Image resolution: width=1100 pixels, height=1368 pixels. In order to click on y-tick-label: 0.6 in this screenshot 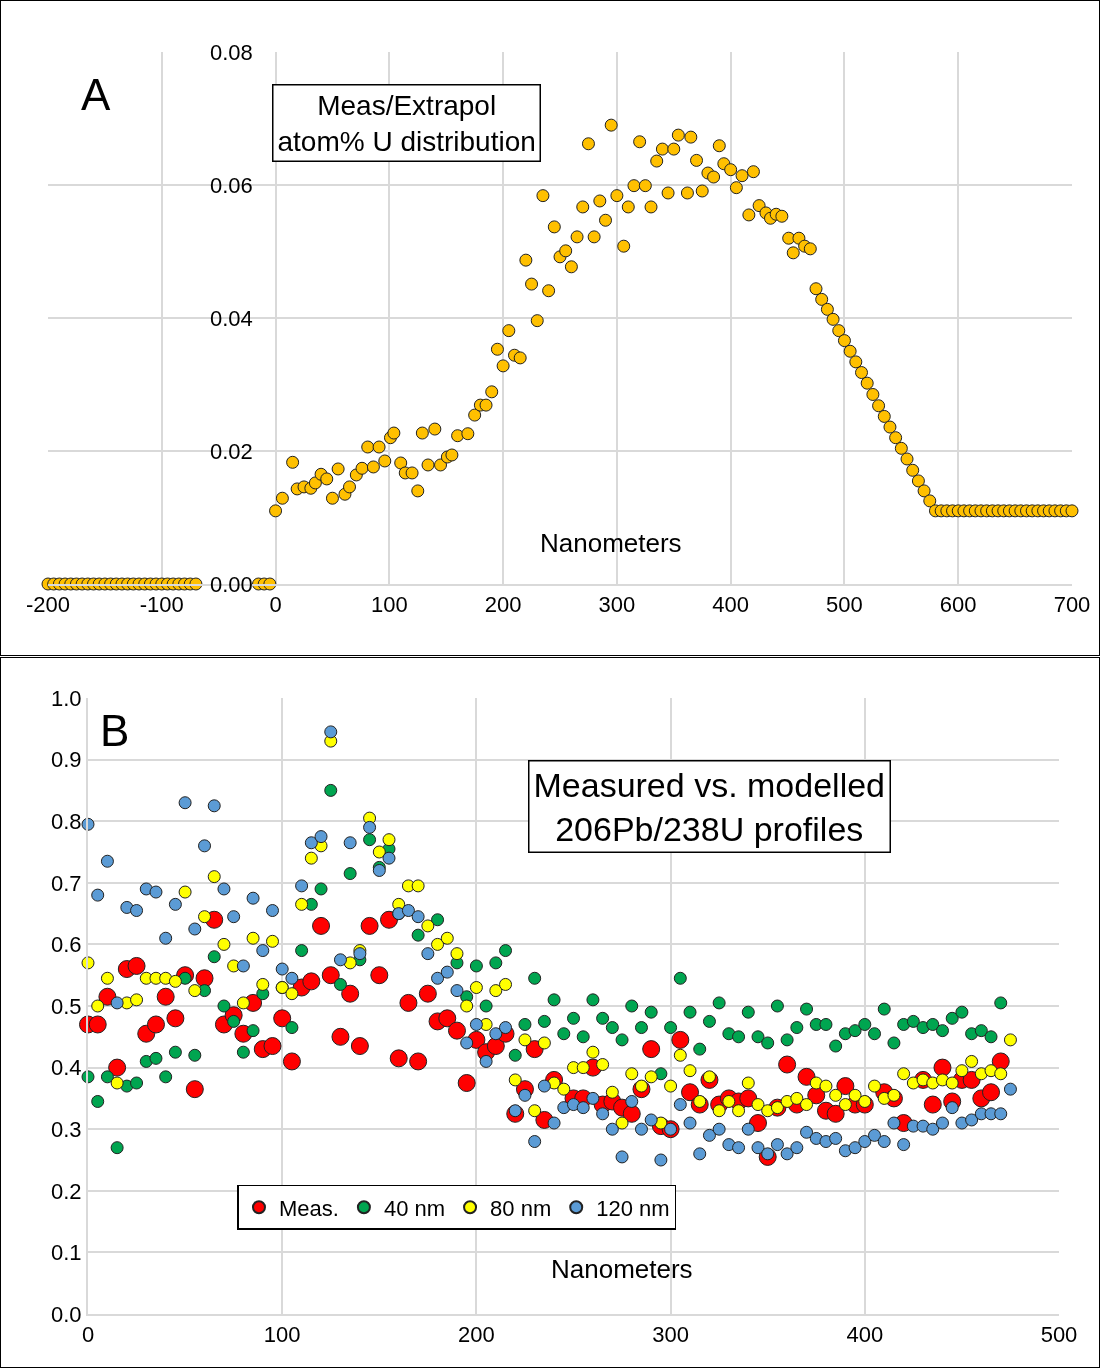, I will do `click(66, 945)`.